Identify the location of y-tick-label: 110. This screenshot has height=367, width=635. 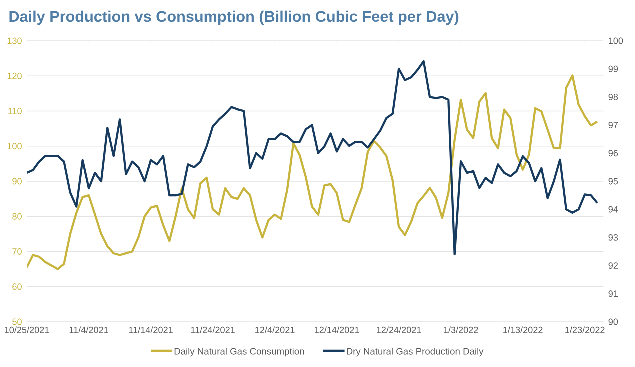
(15, 111).